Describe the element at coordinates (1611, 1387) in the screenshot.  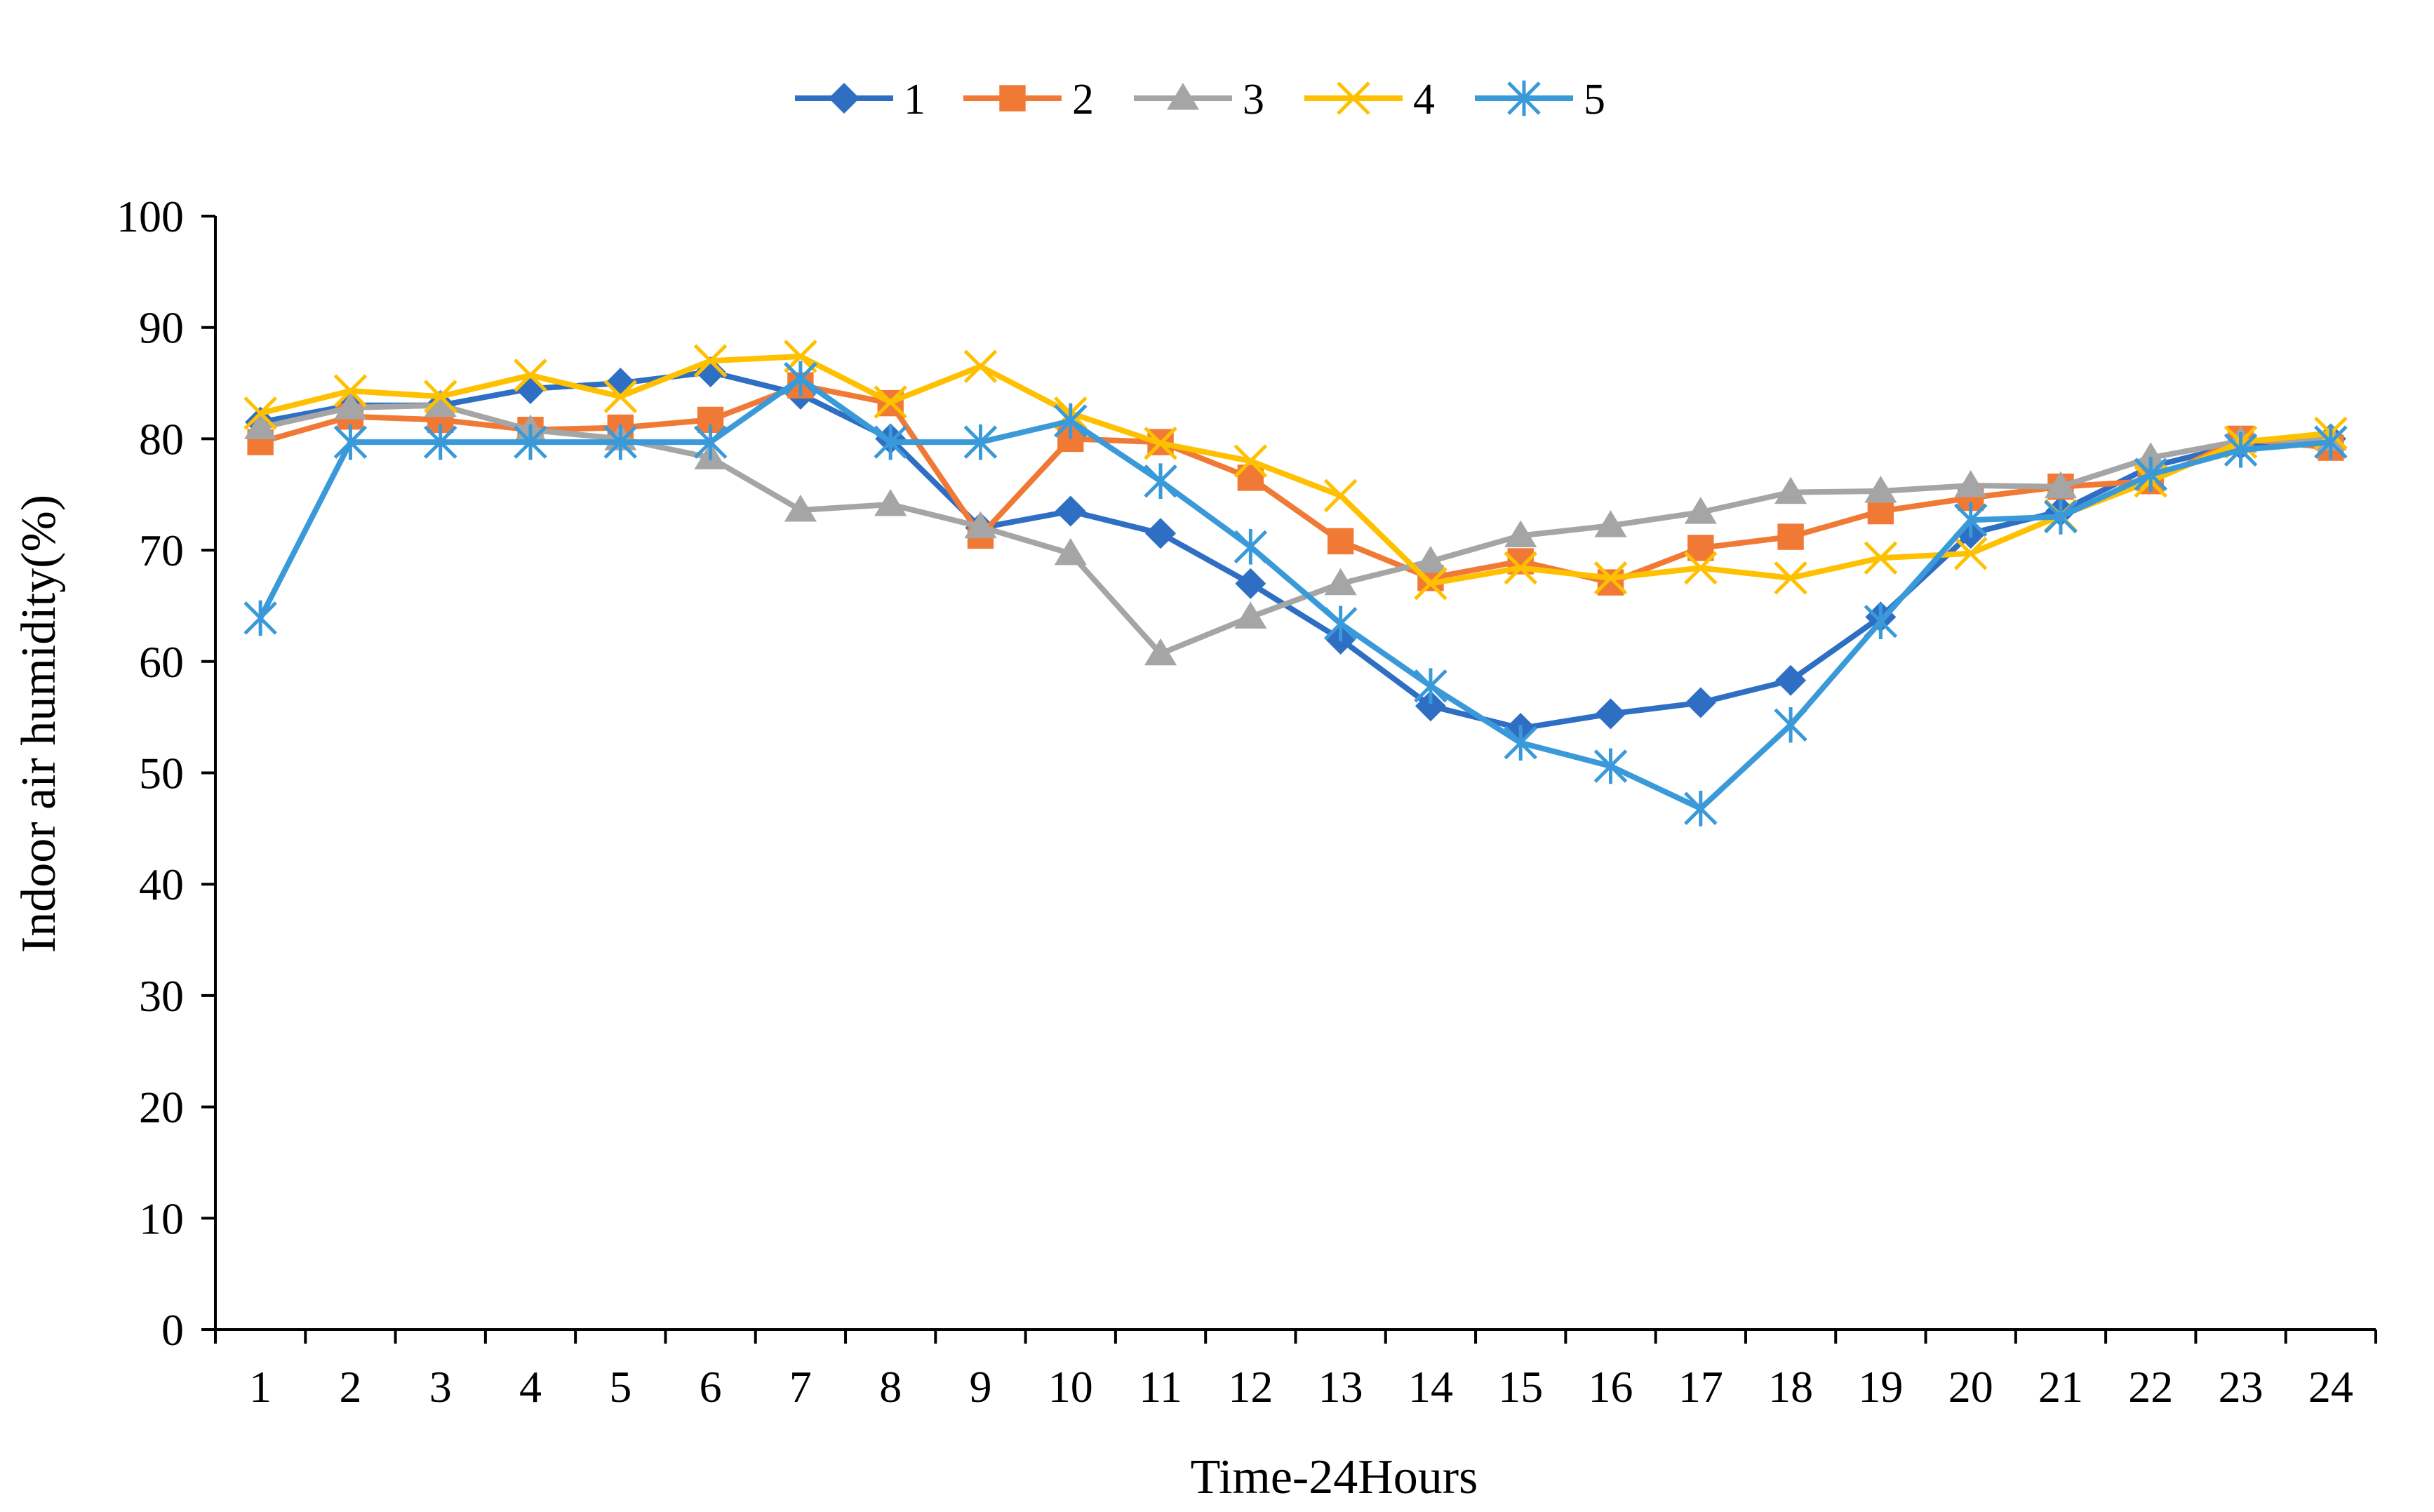
I see `x-tick-label: 16` at that location.